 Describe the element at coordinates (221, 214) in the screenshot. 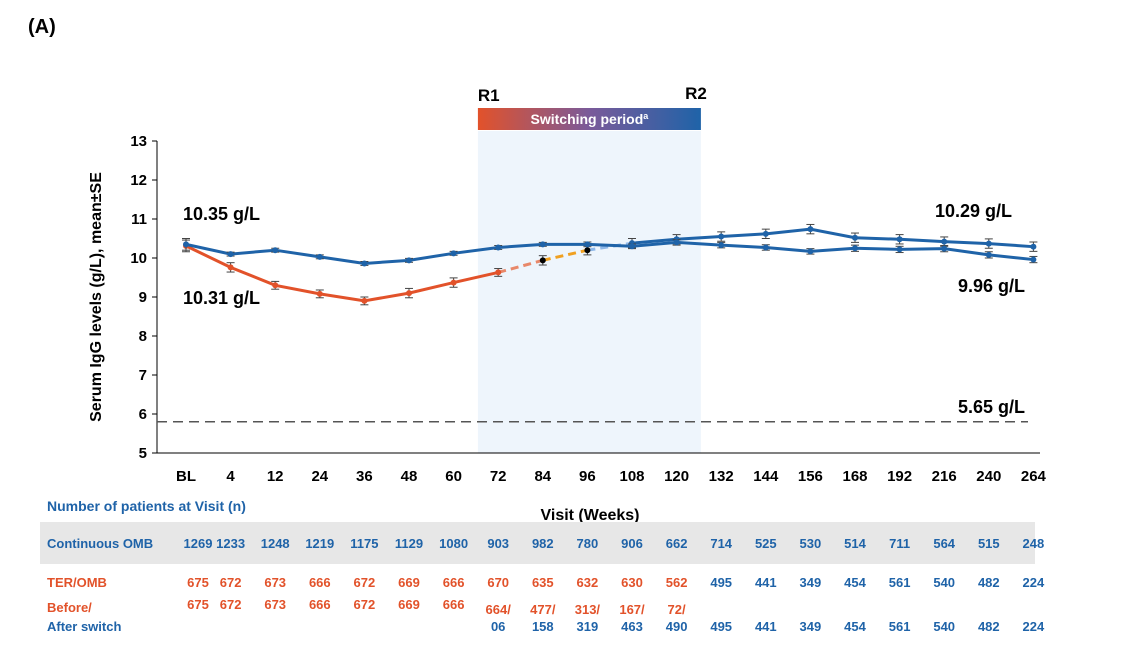

I see `annotation-bl-continuous: 10.35 g/L` at that location.